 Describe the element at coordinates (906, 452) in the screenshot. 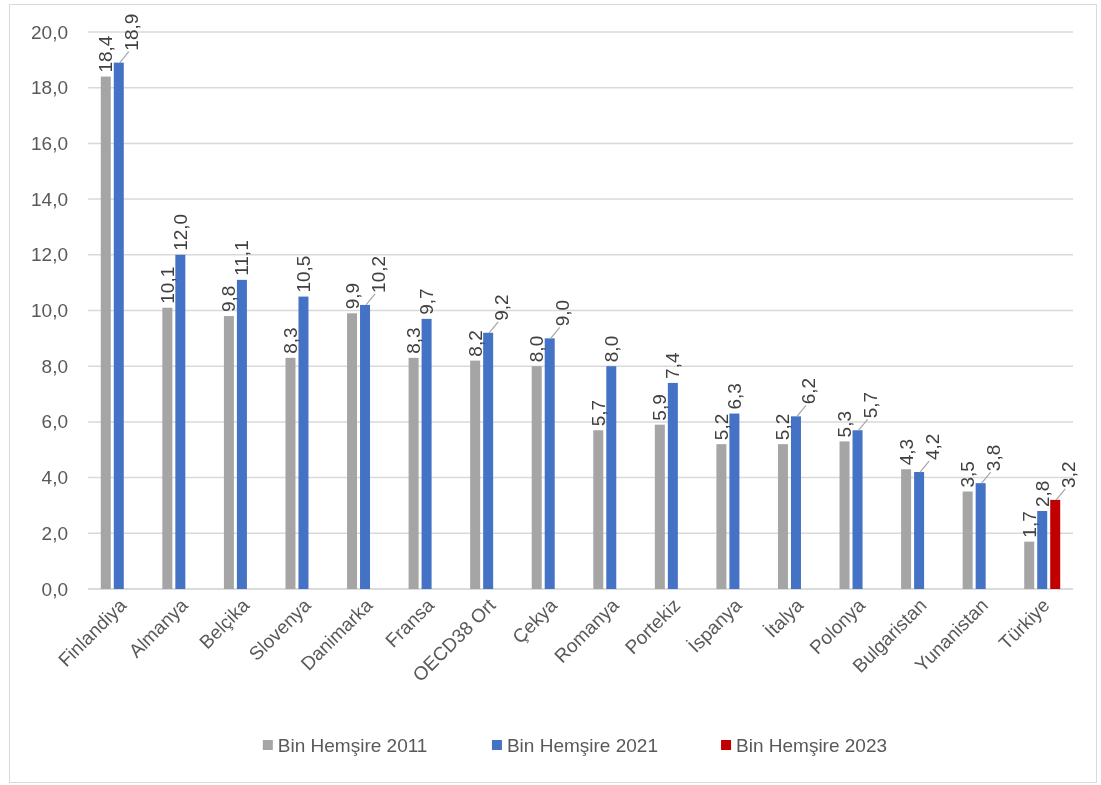

I see `data-label: 4,3` at that location.